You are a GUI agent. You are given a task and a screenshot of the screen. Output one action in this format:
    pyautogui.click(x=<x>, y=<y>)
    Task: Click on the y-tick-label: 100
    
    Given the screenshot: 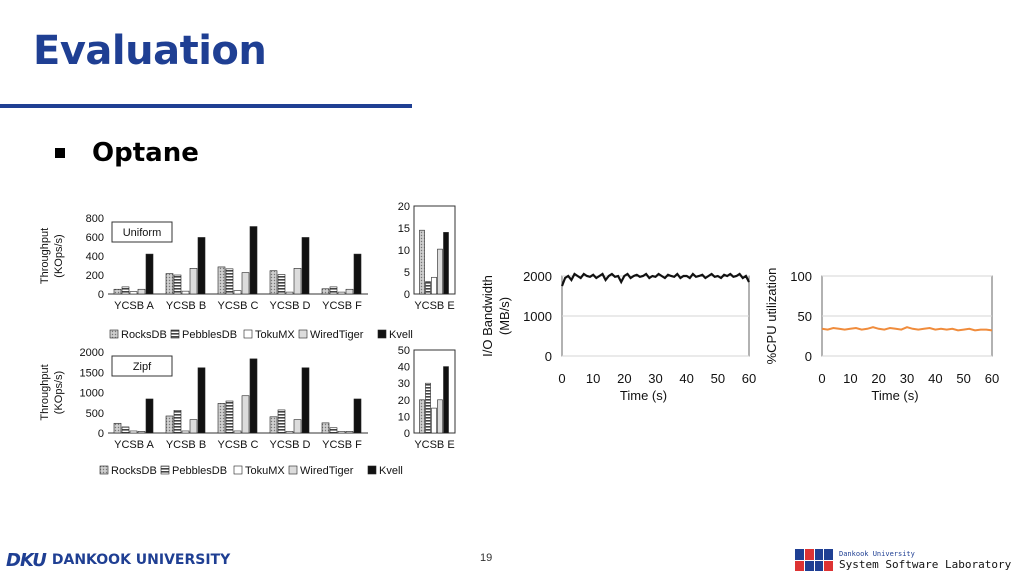 What is the action you would take?
    pyautogui.click(x=801, y=276)
    